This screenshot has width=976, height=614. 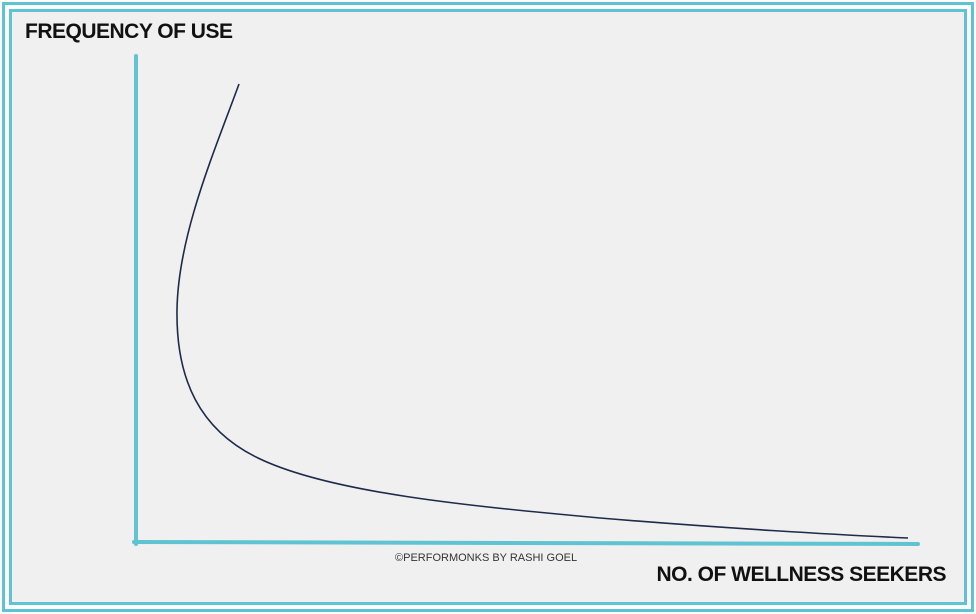 I want to click on y-axis-title: FREQUENCY OF USE, so click(x=129, y=31).